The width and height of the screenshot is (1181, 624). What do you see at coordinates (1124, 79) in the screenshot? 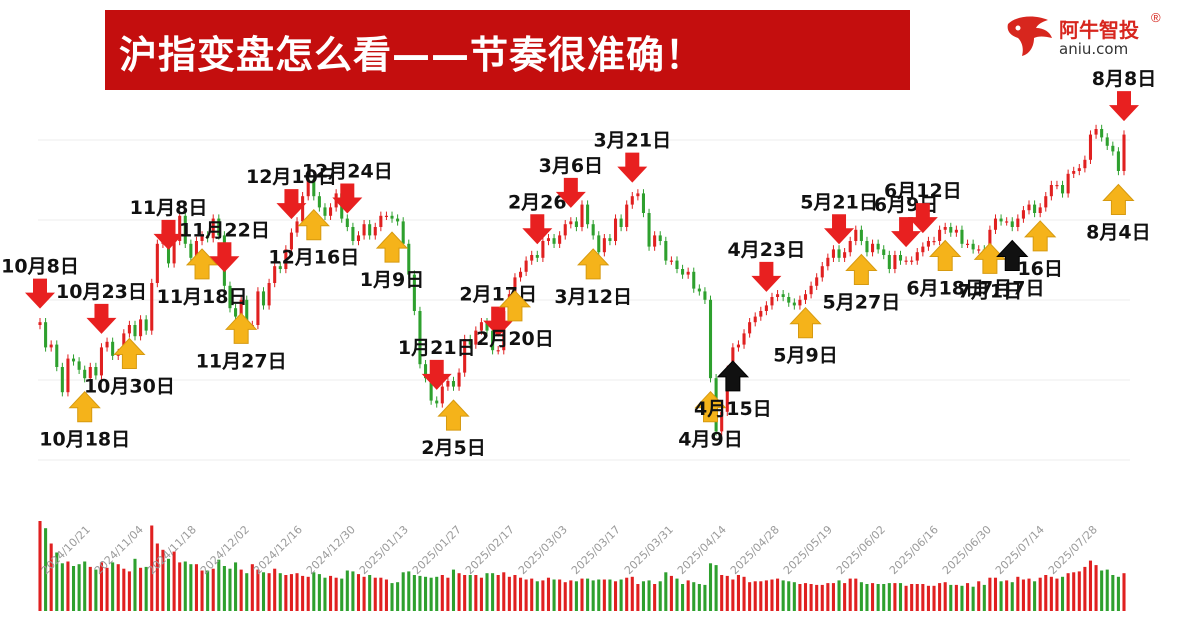
I see `turning-point-label: 8月8日` at bounding box center [1124, 79].